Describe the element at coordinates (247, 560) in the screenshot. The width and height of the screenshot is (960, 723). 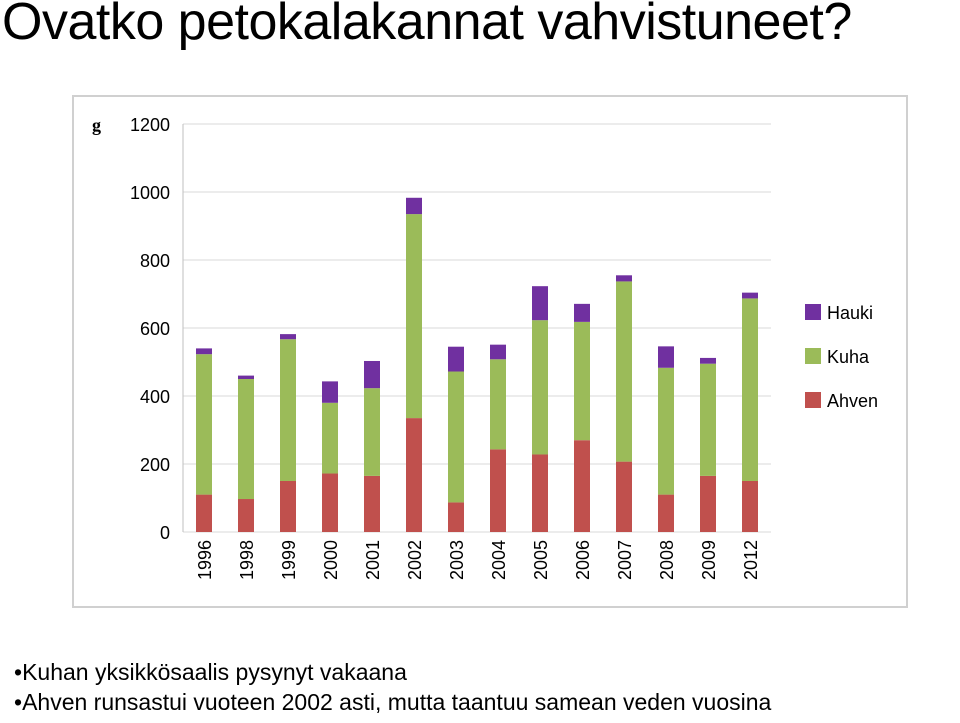
I see `x-tick-label: 1998` at that location.